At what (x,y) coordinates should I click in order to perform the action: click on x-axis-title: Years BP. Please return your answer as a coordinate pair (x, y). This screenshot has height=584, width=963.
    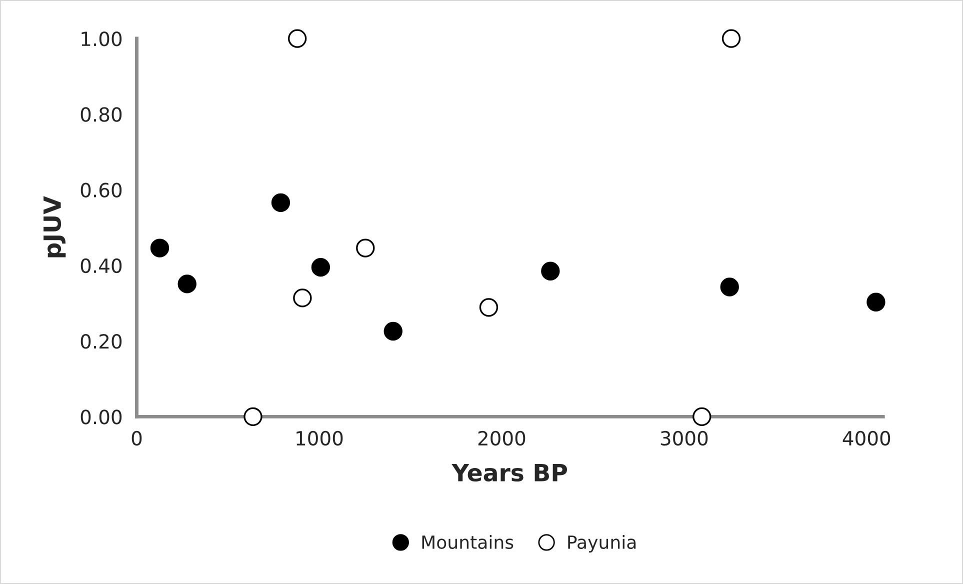
    Looking at the image, I should click on (509, 473).